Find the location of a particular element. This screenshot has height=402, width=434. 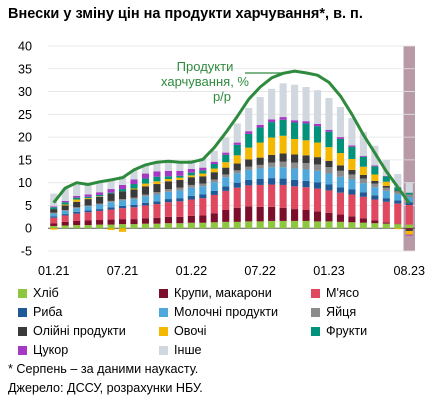

x-tick-label: 07.22 is located at coordinates (260, 271).